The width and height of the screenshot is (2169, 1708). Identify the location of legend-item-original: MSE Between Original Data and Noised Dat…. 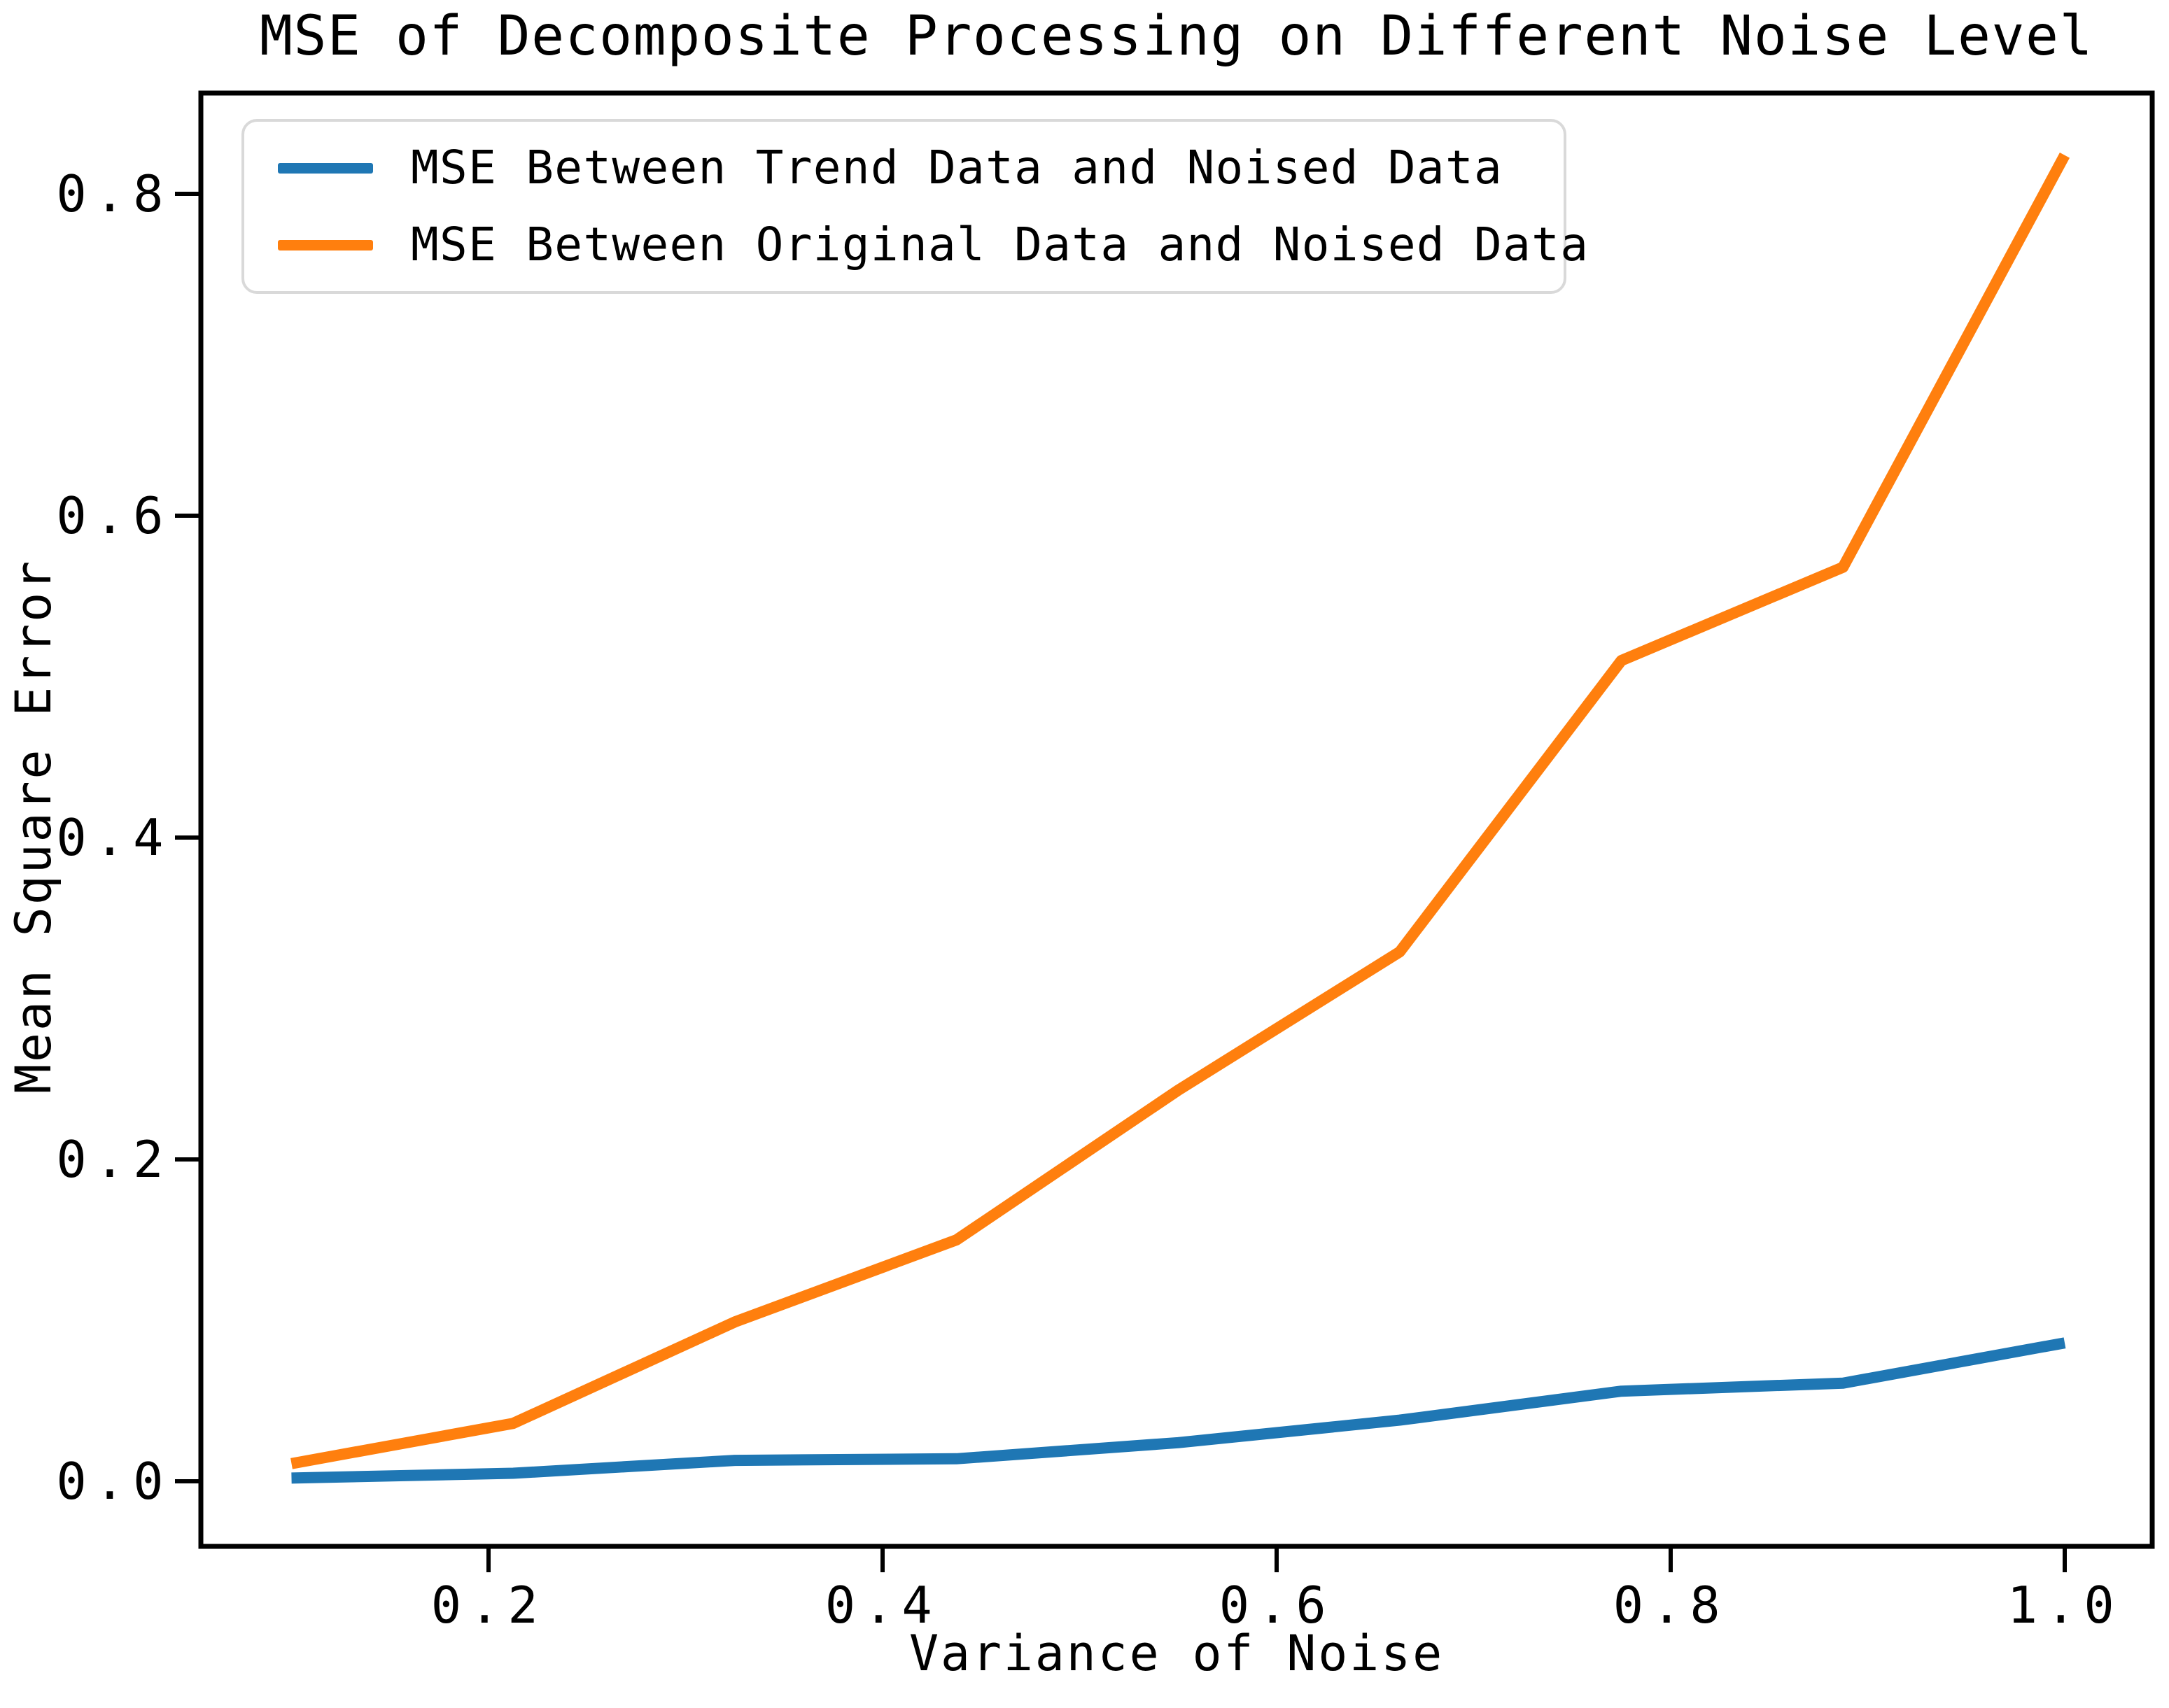
(933, 245).